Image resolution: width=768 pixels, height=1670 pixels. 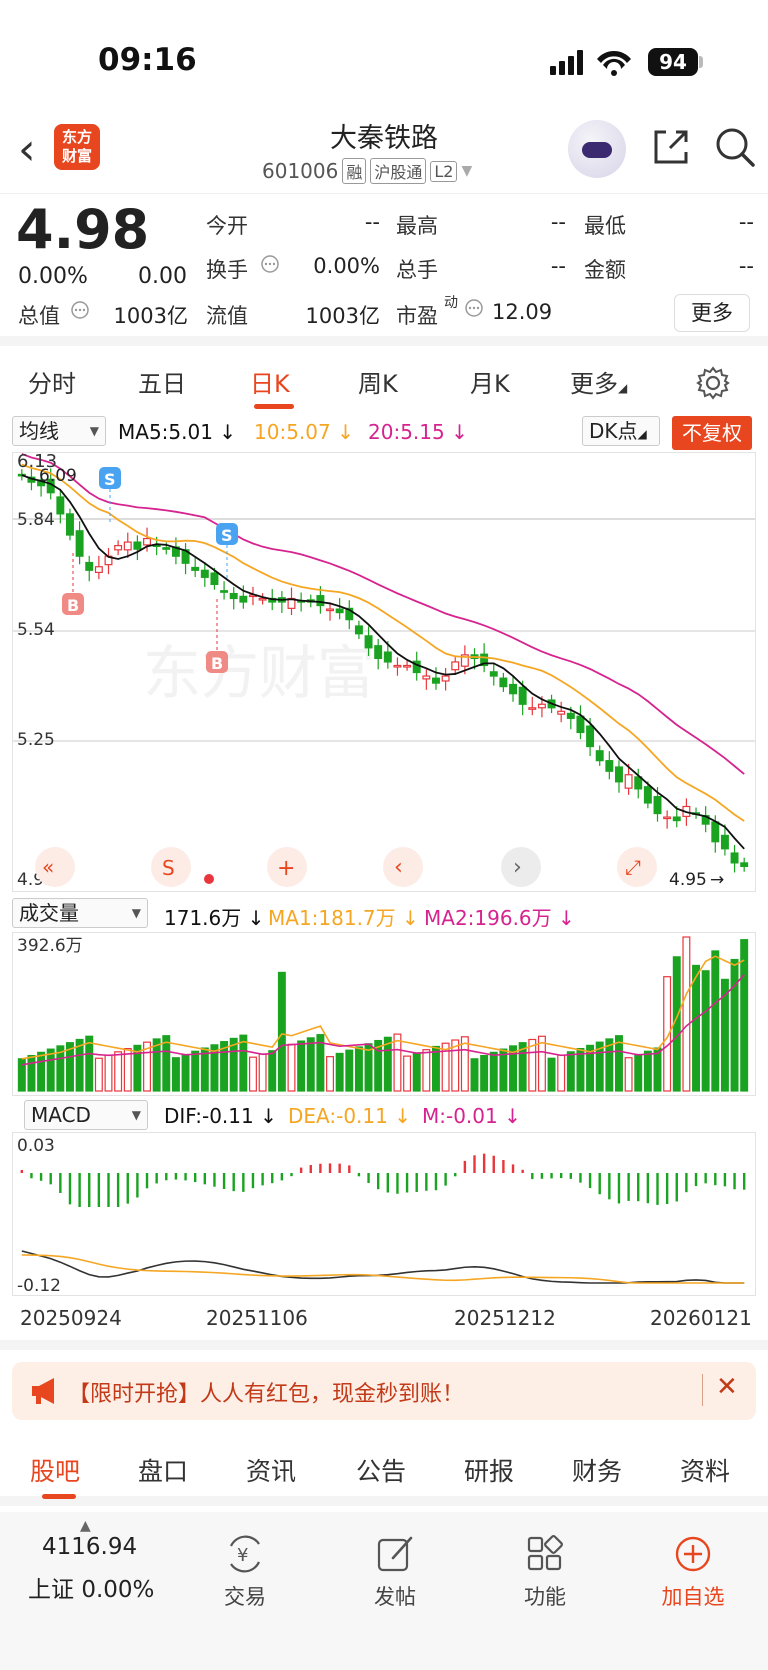 What do you see at coordinates (118, 1590) in the screenshot?
I see `index-change: 0.00%` at bounding box center [118, 1590].